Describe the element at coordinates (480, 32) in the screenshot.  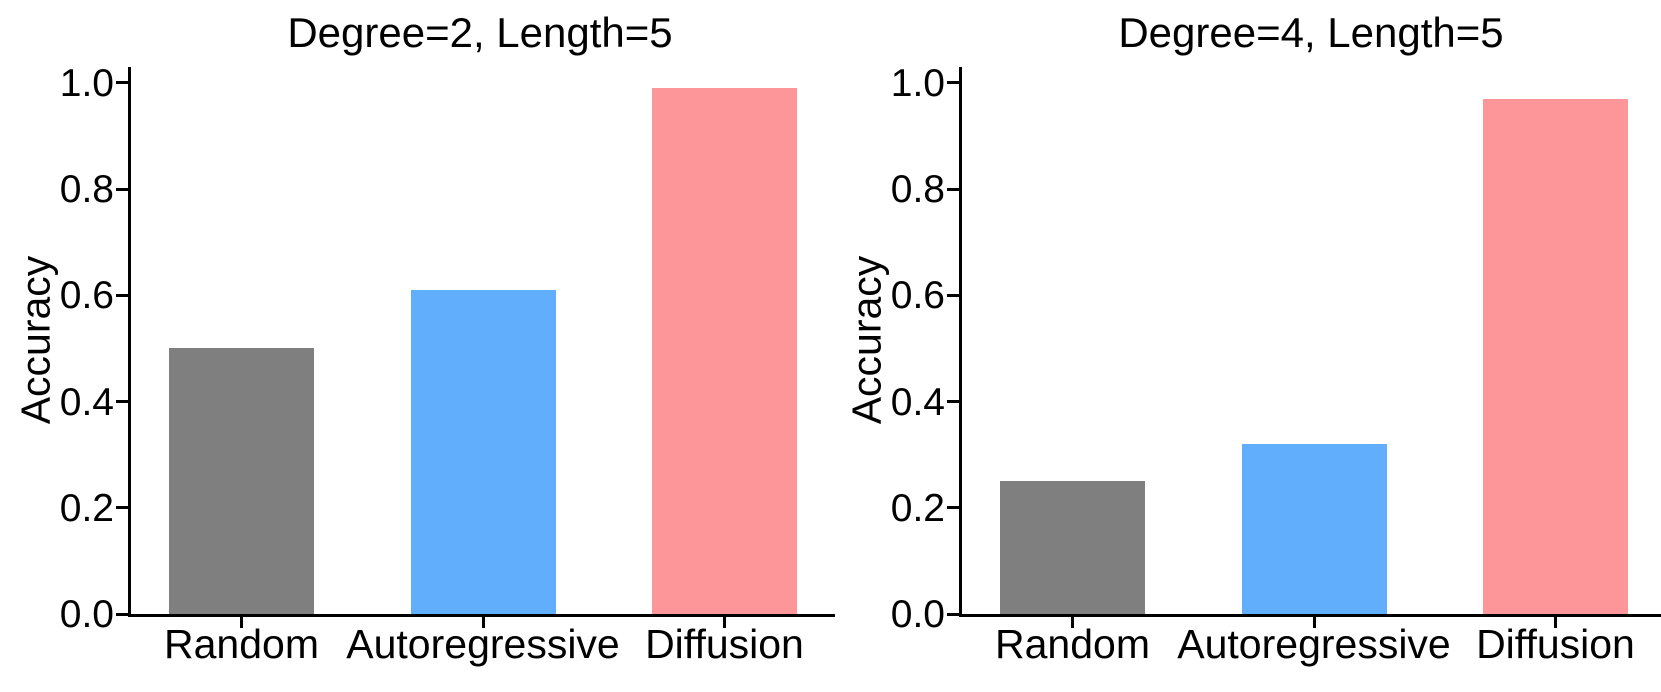
I see `chart-title: Degree=2, Length=5` at that location.